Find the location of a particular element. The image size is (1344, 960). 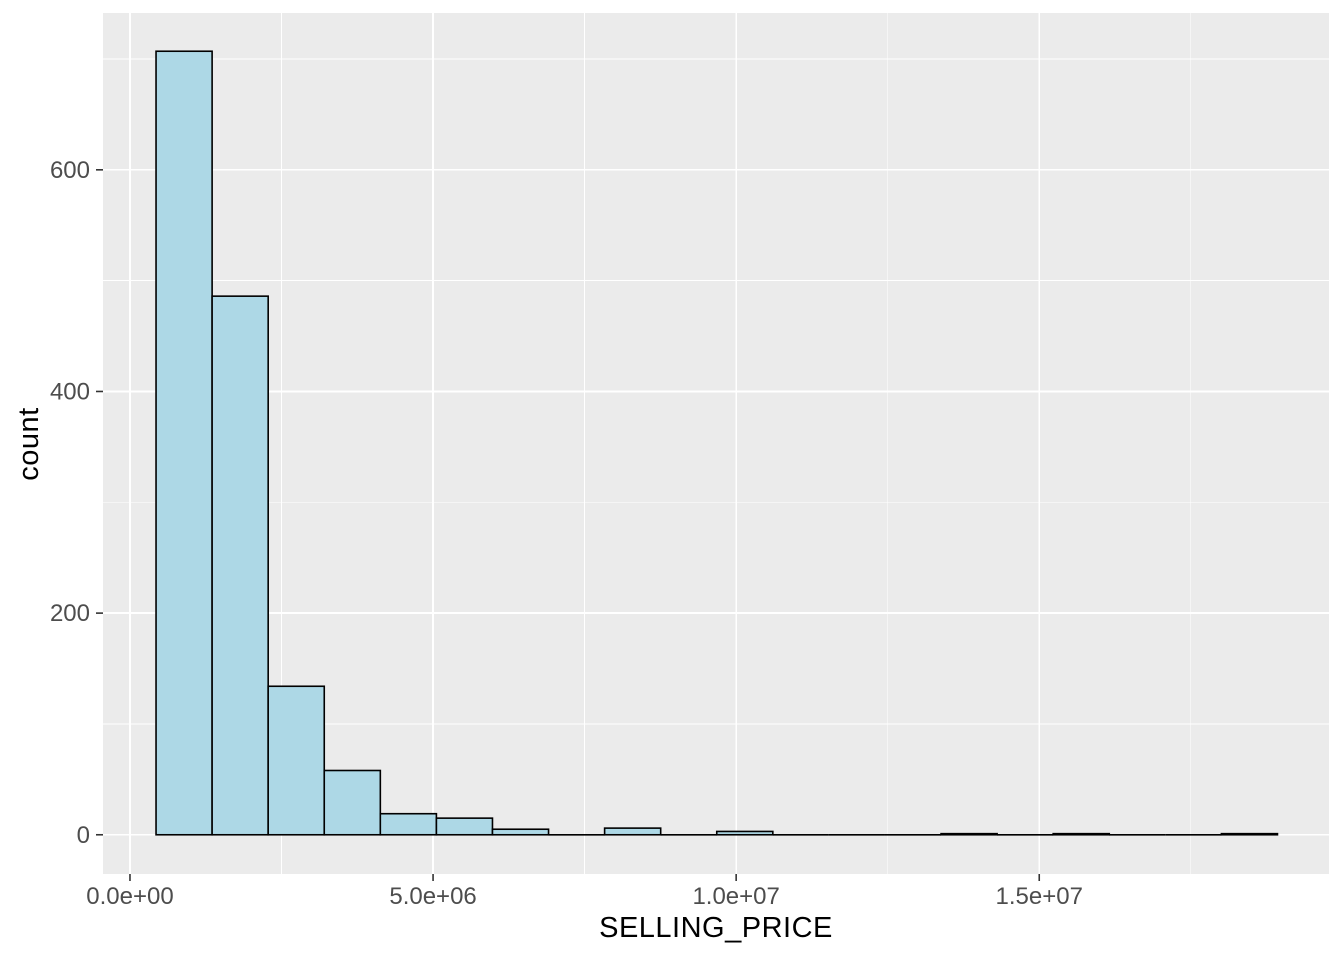

x-tick-label: 1.5e+07 is located at coordinates (1039, 896).